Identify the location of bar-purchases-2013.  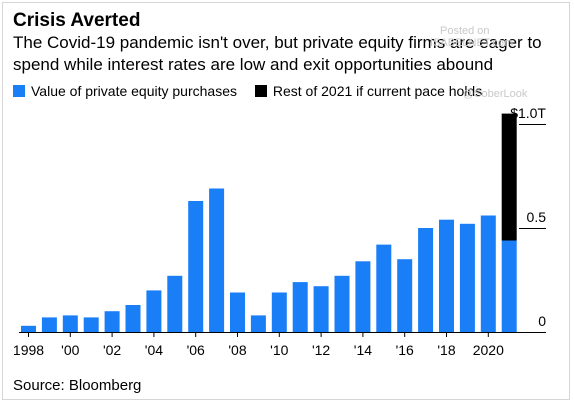
(342, 303).